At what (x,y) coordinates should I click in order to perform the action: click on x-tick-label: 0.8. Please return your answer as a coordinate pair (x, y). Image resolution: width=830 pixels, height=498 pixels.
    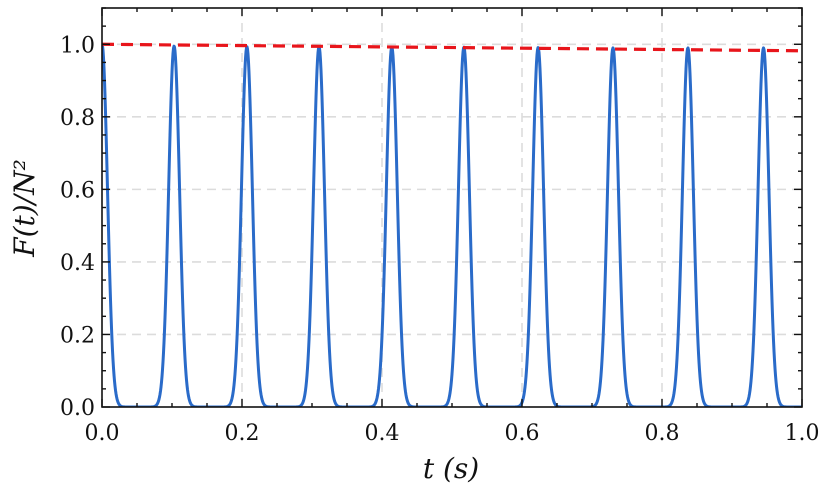
    Looking at the image, I should click on (662, 433).